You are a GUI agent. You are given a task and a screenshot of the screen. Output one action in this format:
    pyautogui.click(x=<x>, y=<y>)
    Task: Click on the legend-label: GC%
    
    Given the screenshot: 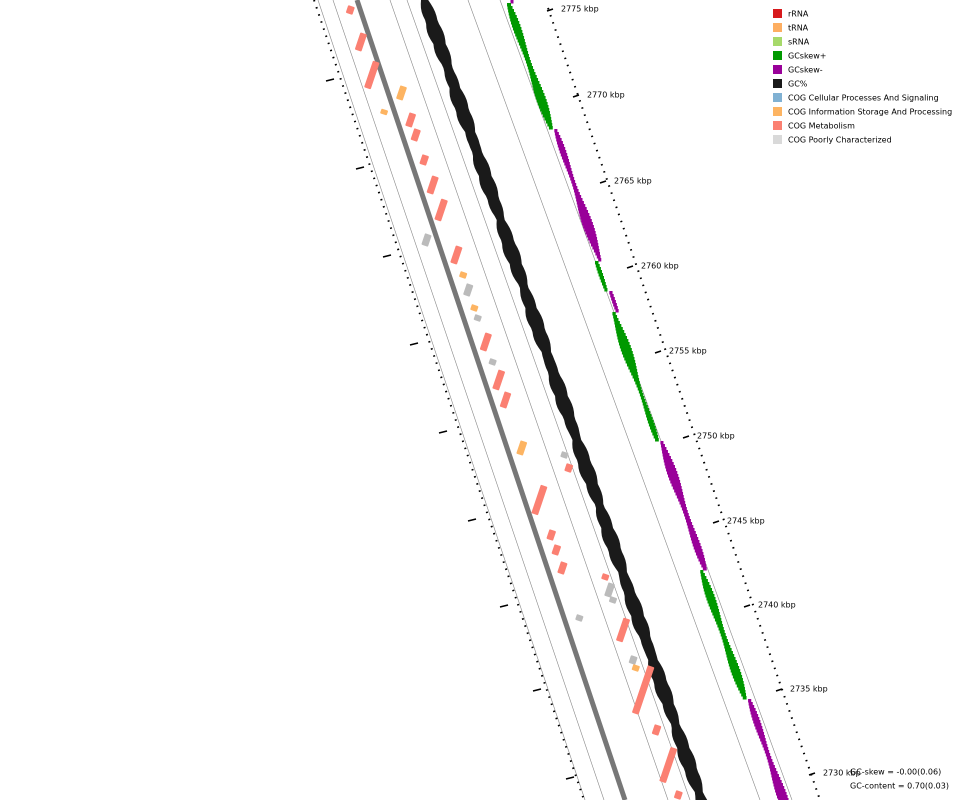 What is the action you would take?
    pyautogui.click(x=798, y=84)
    